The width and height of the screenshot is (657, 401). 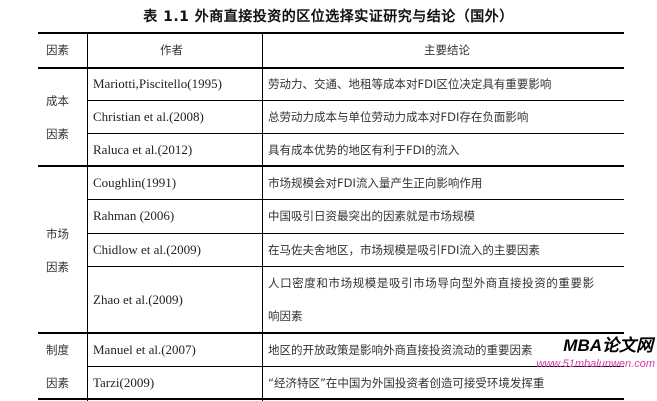 I want to click on author-cell: Tarzi(2009), so click(x=124, y=382).